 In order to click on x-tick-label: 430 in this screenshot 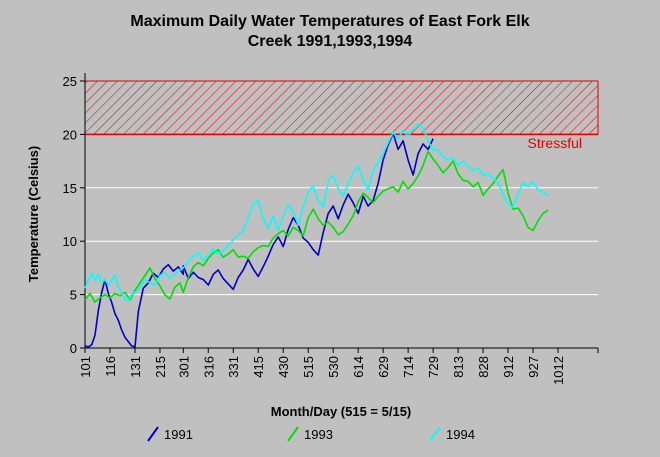, I will do `click(283, 367)`.